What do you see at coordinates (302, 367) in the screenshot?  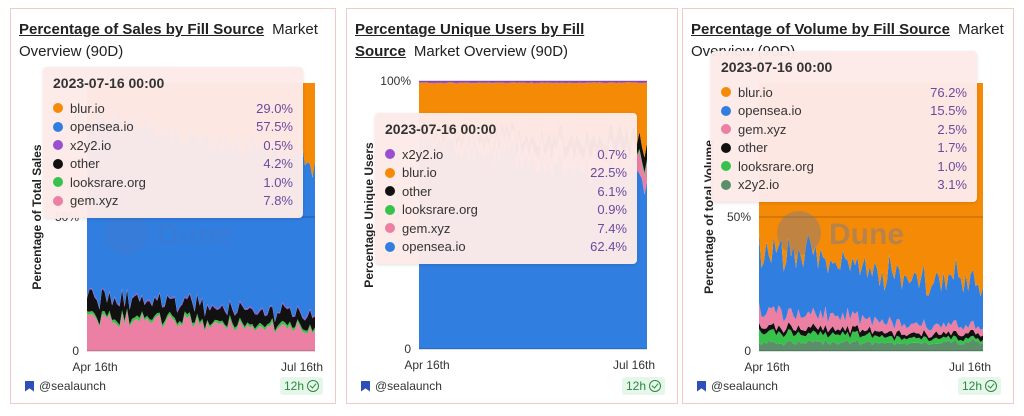 I see `x-tick-label: Jul 16th` at bounding box center [302, 367].